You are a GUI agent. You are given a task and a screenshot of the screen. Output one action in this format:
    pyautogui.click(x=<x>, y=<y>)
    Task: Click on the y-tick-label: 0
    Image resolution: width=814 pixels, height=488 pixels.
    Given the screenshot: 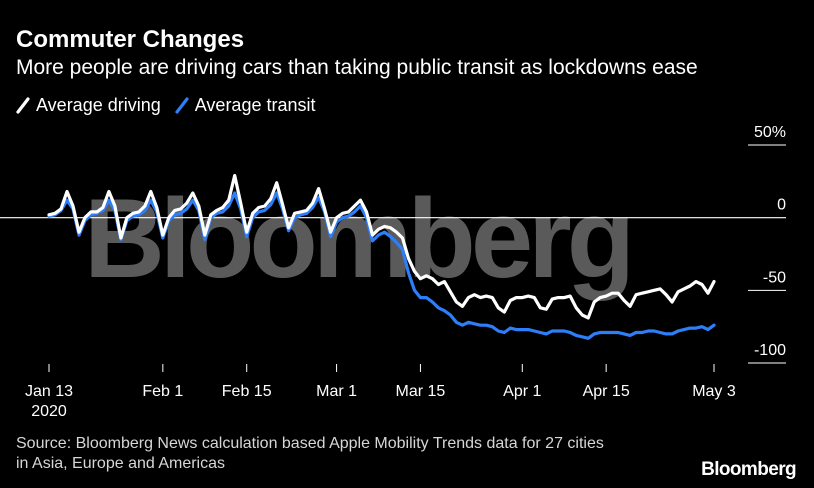 What is the action you would take?
    pyautogui.click(x=781, y=205)
    